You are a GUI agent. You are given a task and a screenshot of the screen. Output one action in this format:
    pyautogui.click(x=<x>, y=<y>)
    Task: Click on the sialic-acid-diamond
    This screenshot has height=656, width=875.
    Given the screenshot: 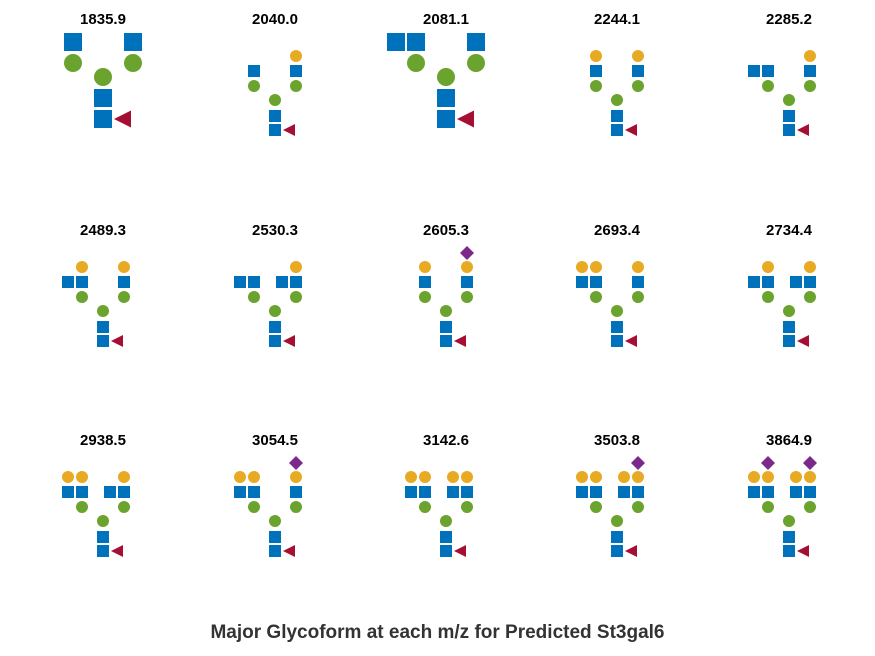 What is the action you would take?
    pyautogui.click(x=296, y=463)
    